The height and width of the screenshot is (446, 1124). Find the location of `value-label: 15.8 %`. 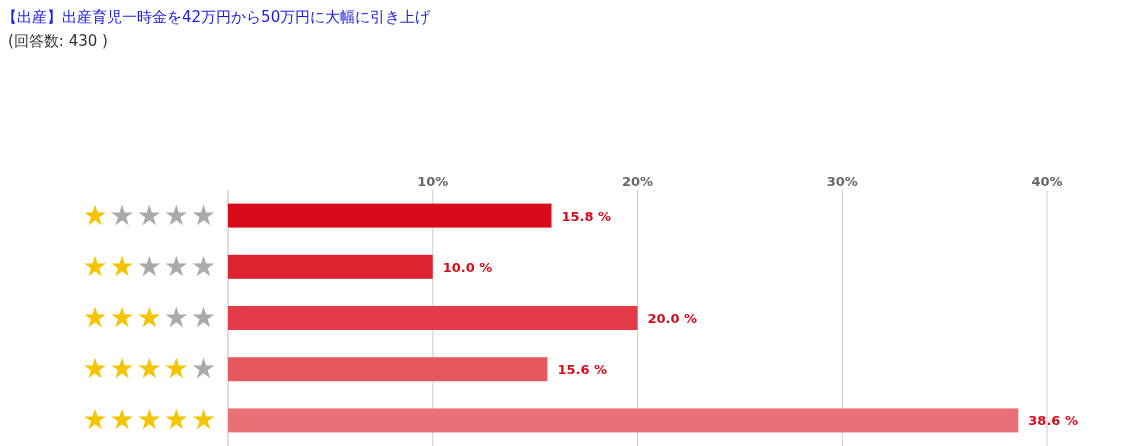

value-label: 15.8 % is located at coordinates (586, 216).